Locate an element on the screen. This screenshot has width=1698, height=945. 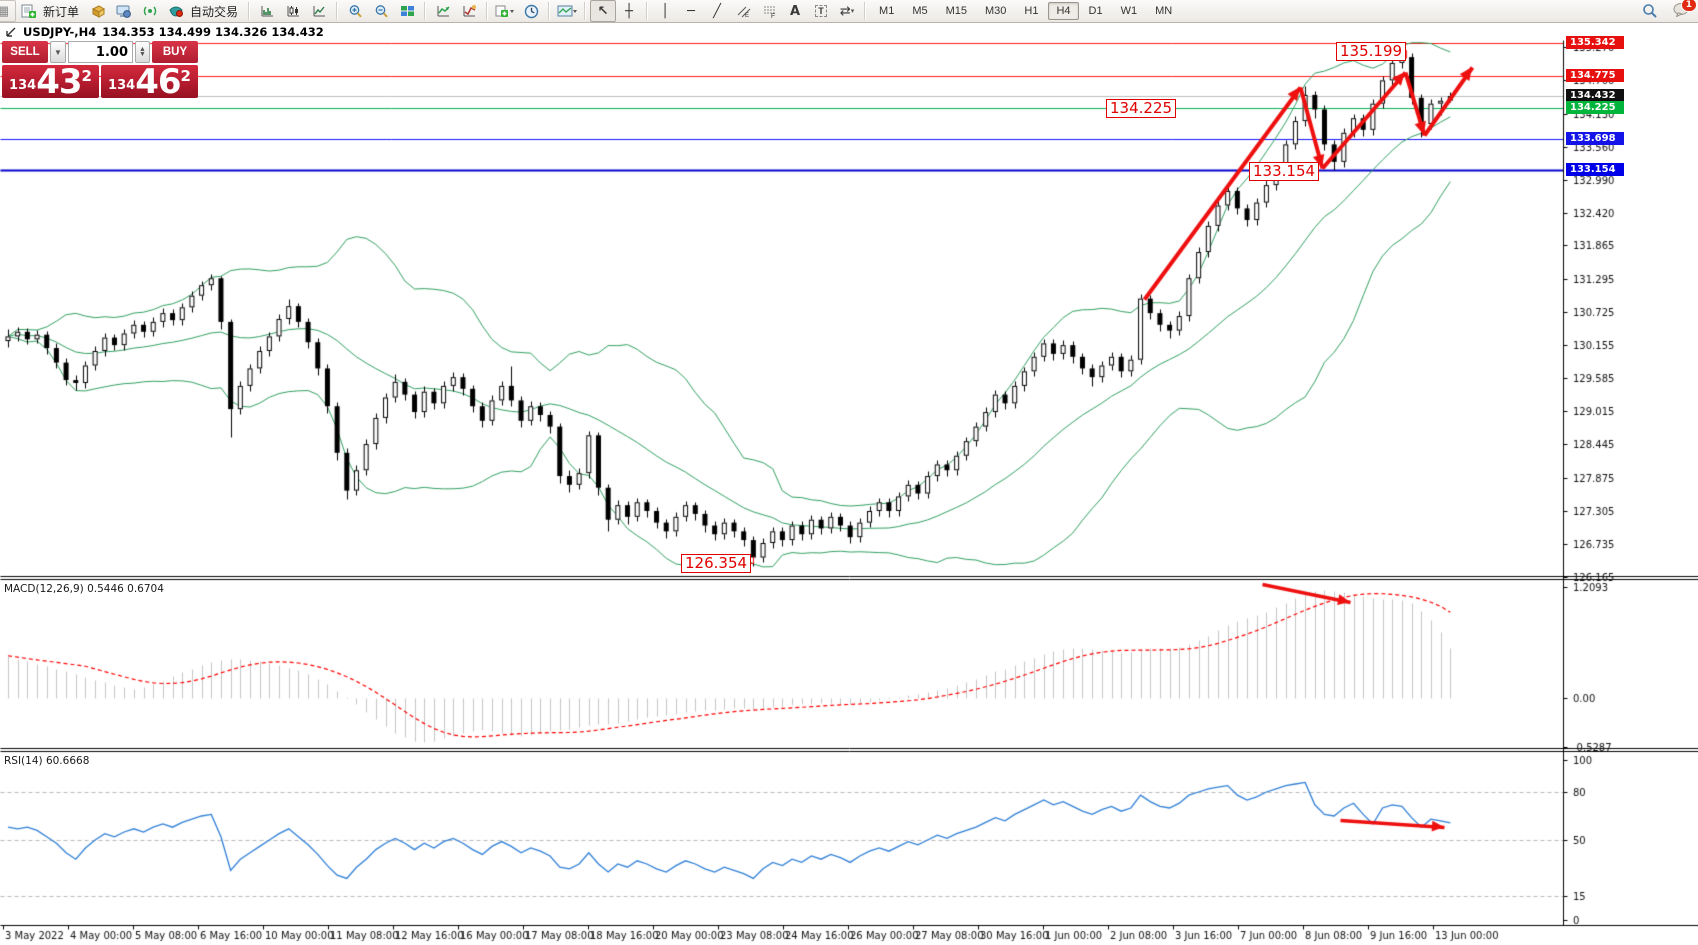
cursor-icon: ↖ is located at coordinates (603, 11).